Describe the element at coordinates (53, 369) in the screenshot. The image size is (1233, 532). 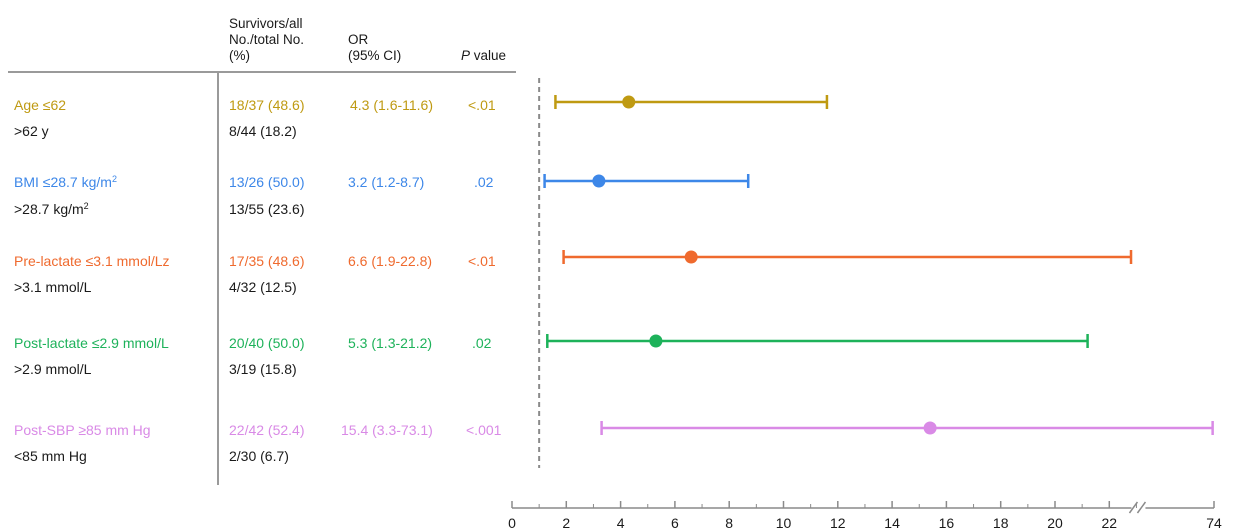
I see `row-4-label-secondary: >2.9 mmol/L` at that location.